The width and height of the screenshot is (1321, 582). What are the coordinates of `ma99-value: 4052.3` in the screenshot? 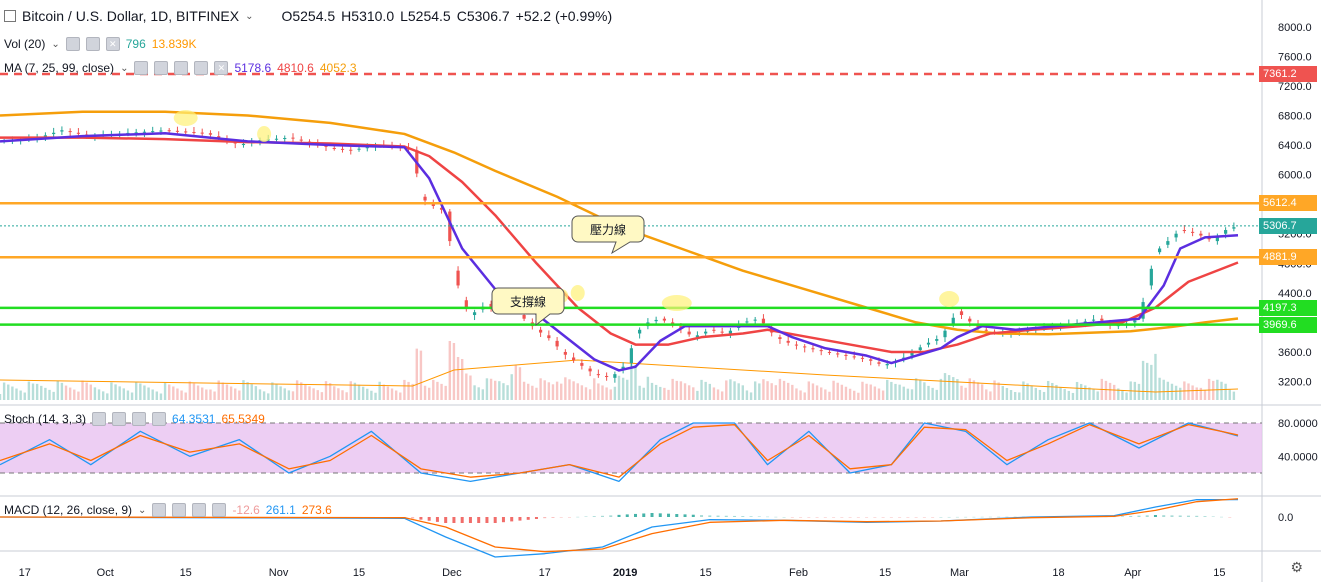 It's located at (338, 68).